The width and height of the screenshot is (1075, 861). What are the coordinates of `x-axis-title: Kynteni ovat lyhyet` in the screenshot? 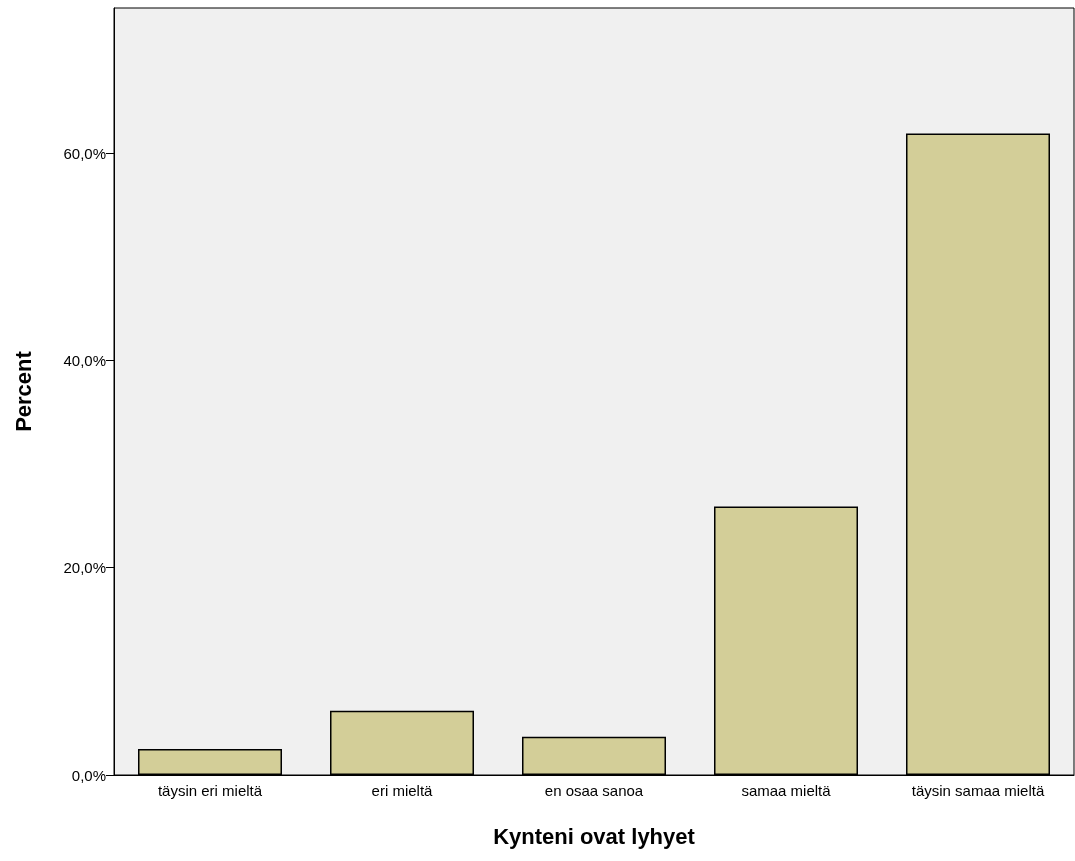 It's located at (594, 836).